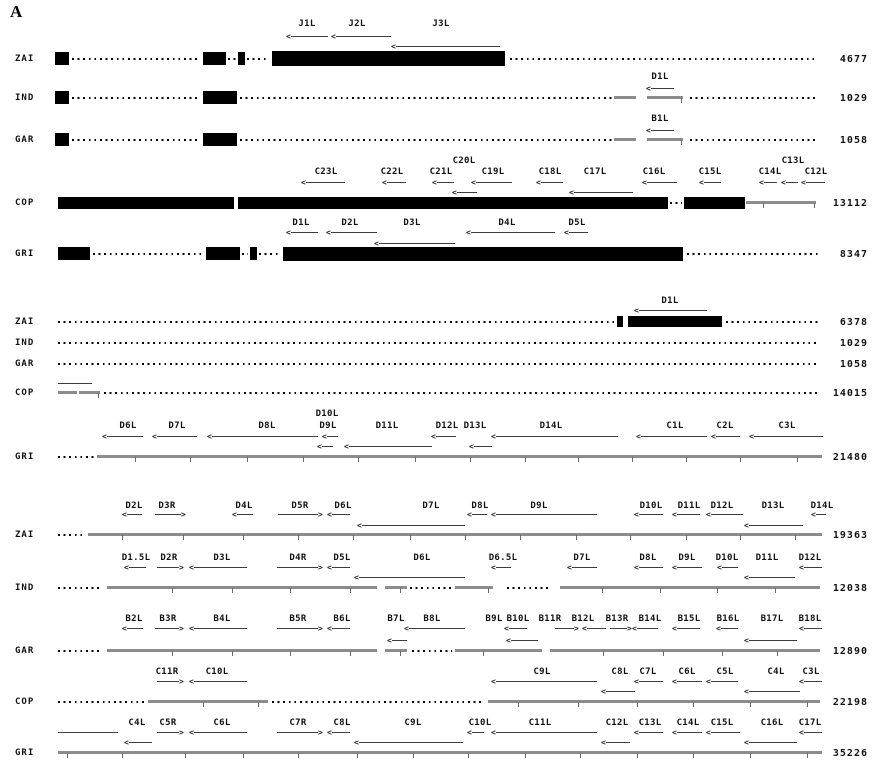 This screenshot has width=878, height=762. What do you see at coordinates (137, 723) in the screenshot?
I see `gene-label: C4L` at bounding box center [137, 723].